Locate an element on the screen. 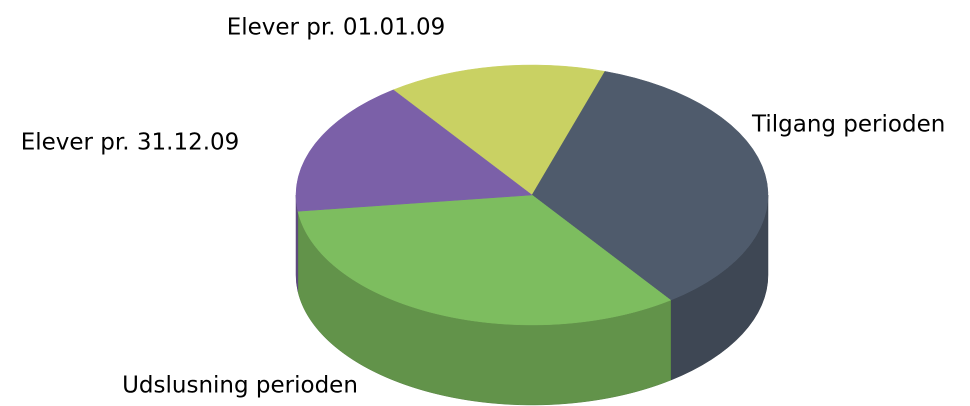 The image size is (970, 406). slice-label: Elever pr. 31.12.09 is located at coordinates (130, 143).